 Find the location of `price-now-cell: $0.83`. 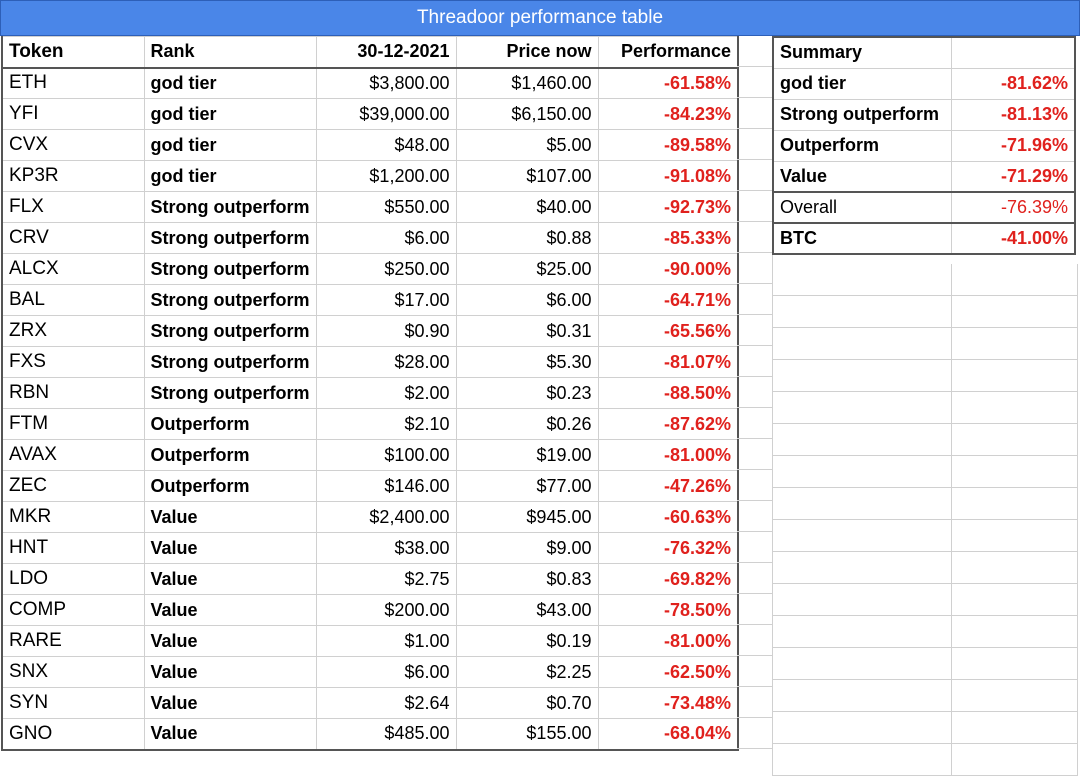

price-now-cell: $0.83 is located at coordinates (527, 579).